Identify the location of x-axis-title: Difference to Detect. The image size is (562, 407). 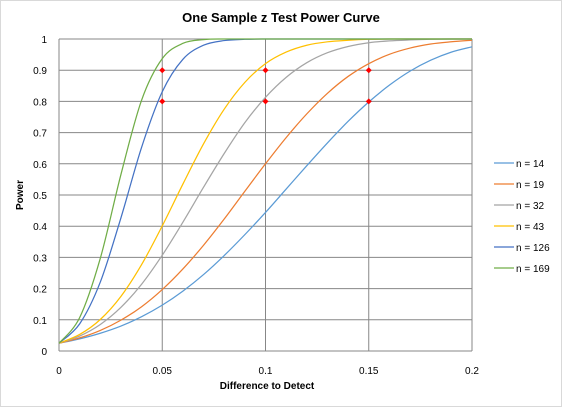
(267, 386).